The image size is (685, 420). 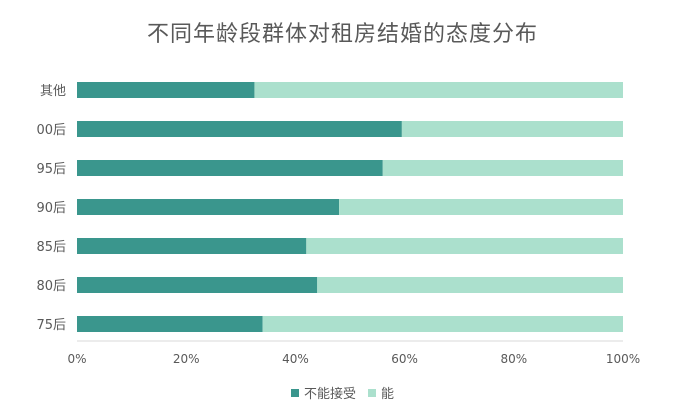 I want to click on chart-title: 不同年龄段群体对租房结婚的态度分布, so click(x=342, y=34).